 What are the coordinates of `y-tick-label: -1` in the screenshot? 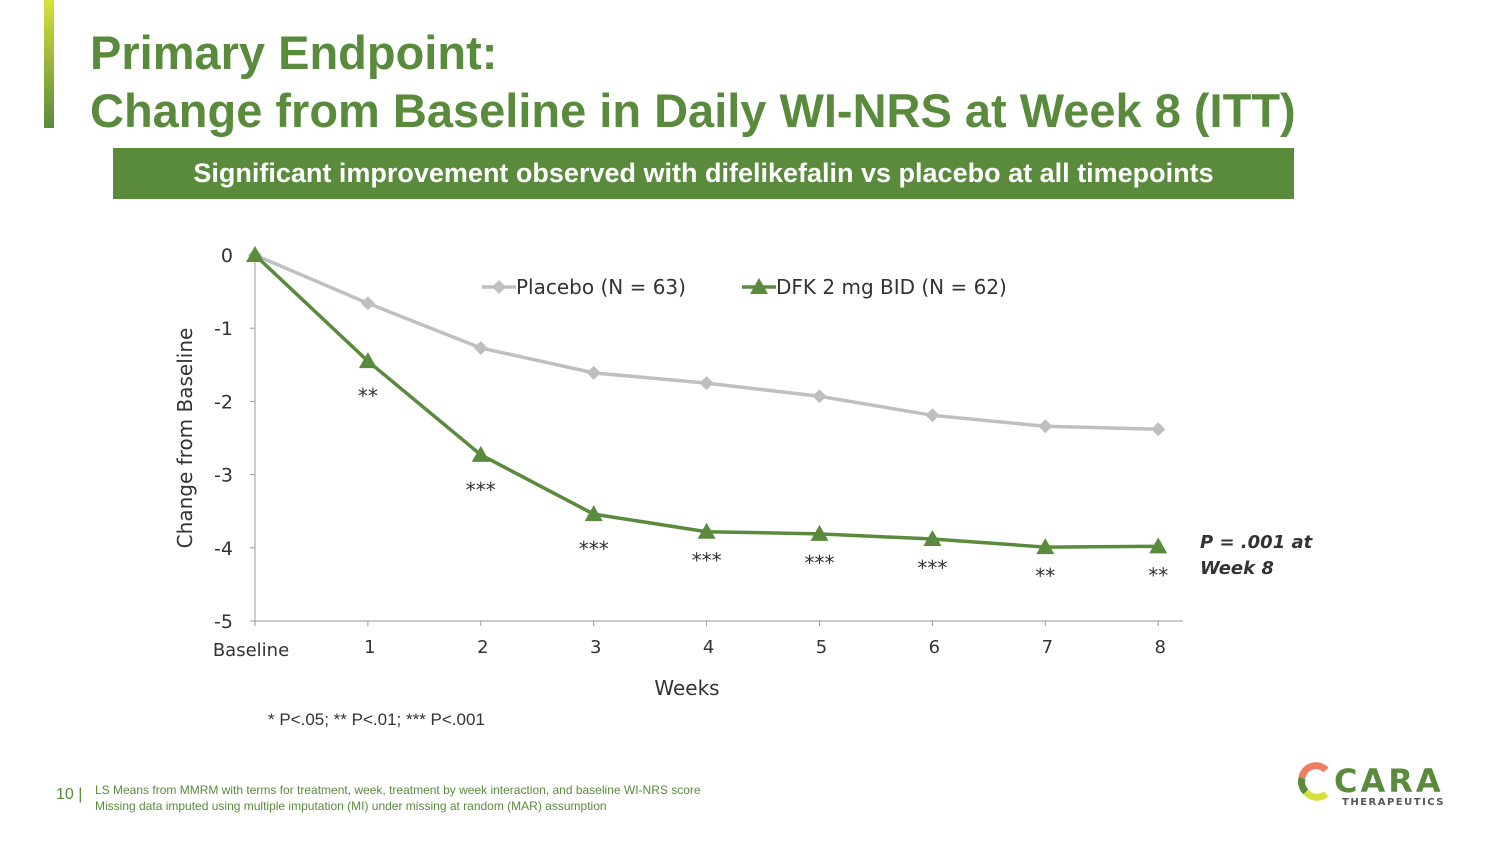 It's located at (223, 329).